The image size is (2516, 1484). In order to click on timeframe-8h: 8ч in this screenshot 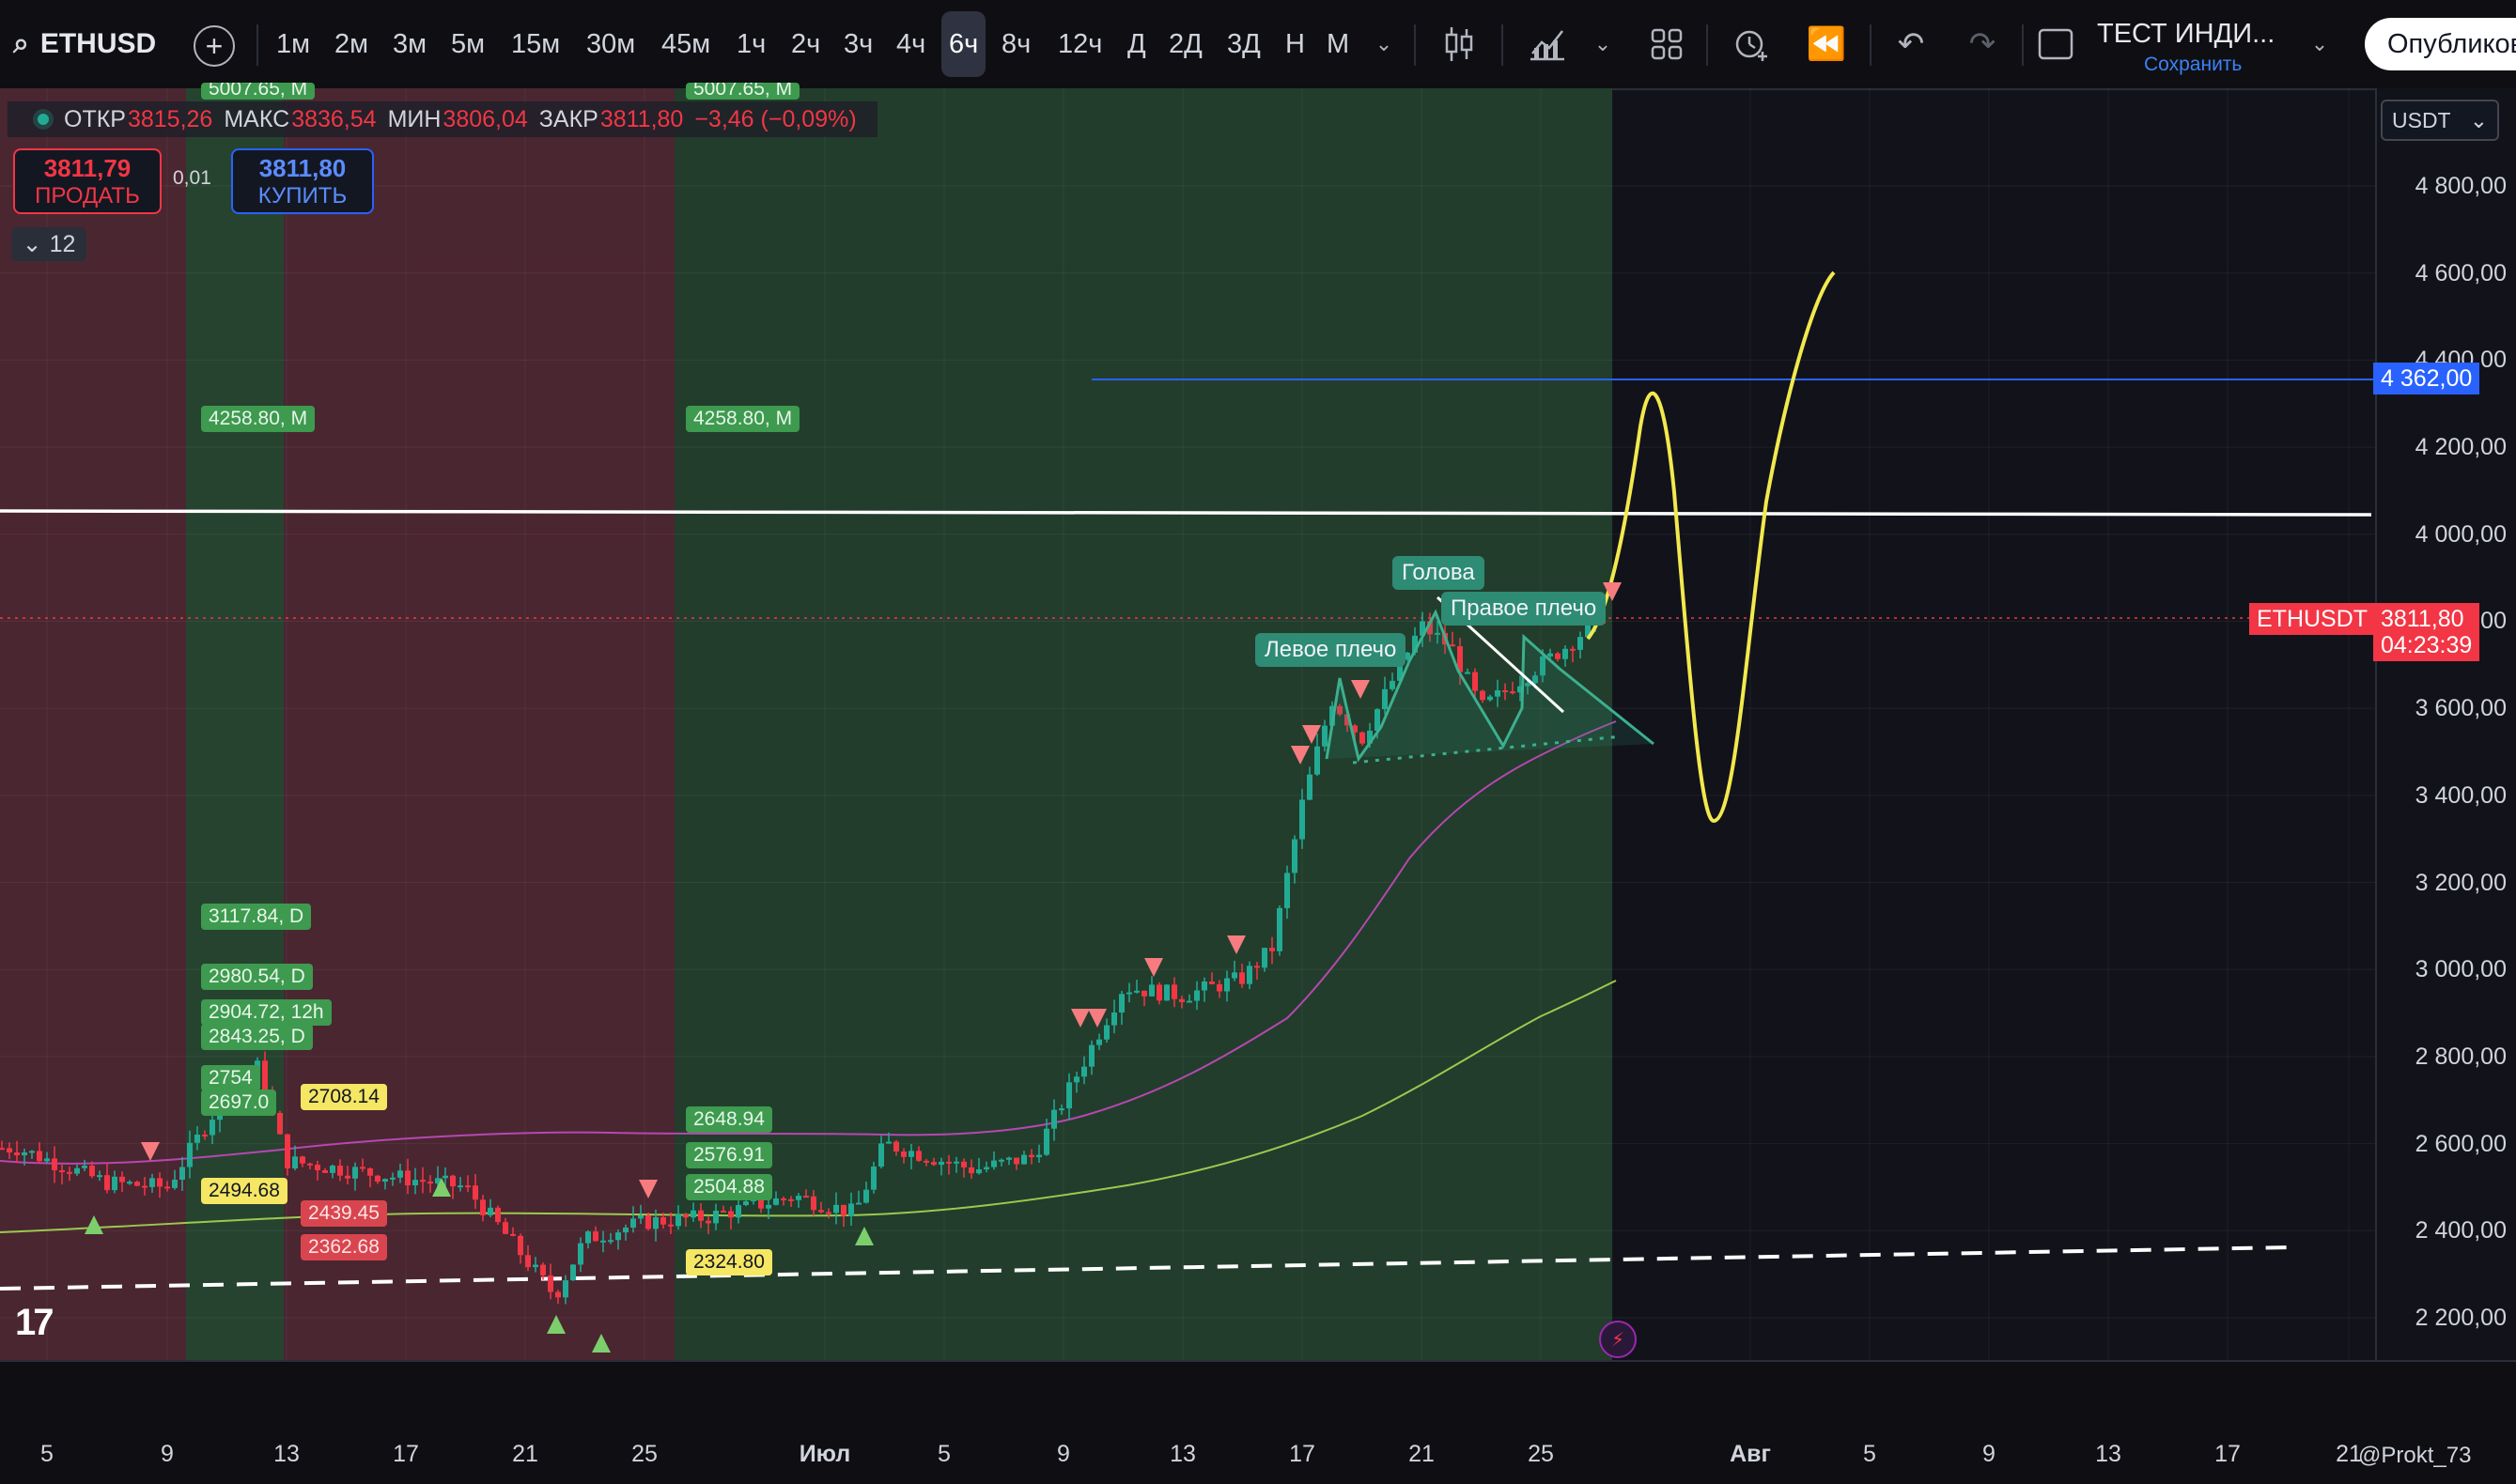, I will do `click(1017, 43)`.